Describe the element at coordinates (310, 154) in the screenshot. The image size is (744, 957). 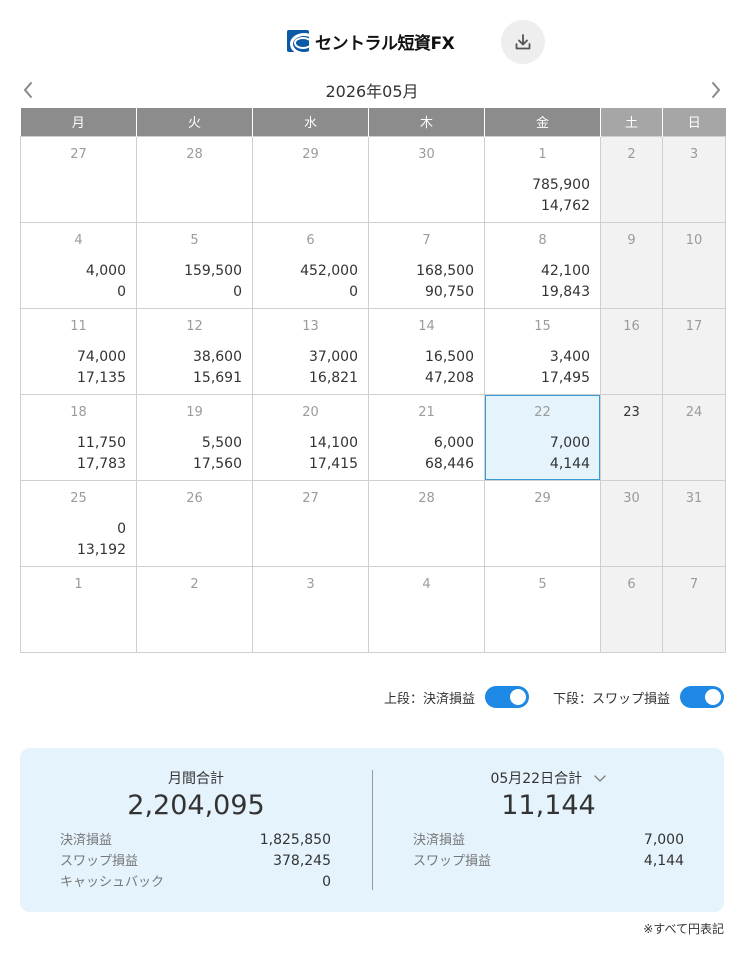
I see `day-number: 29` at that location.